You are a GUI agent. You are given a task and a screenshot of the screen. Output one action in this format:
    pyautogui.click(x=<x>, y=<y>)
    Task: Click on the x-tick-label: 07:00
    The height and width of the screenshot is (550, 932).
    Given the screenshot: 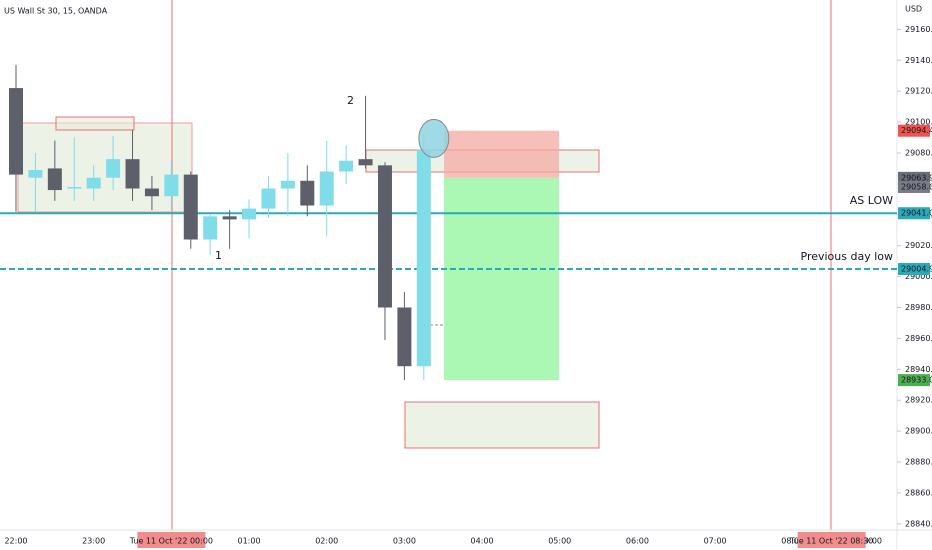 What is the action you would take?
    pyautogui.click(x=715, y=541)
    